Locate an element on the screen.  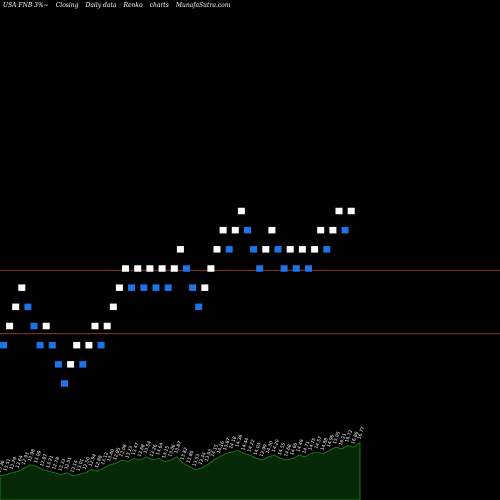
volume-value-label: 13.51 is located at coordinates (7, 465).